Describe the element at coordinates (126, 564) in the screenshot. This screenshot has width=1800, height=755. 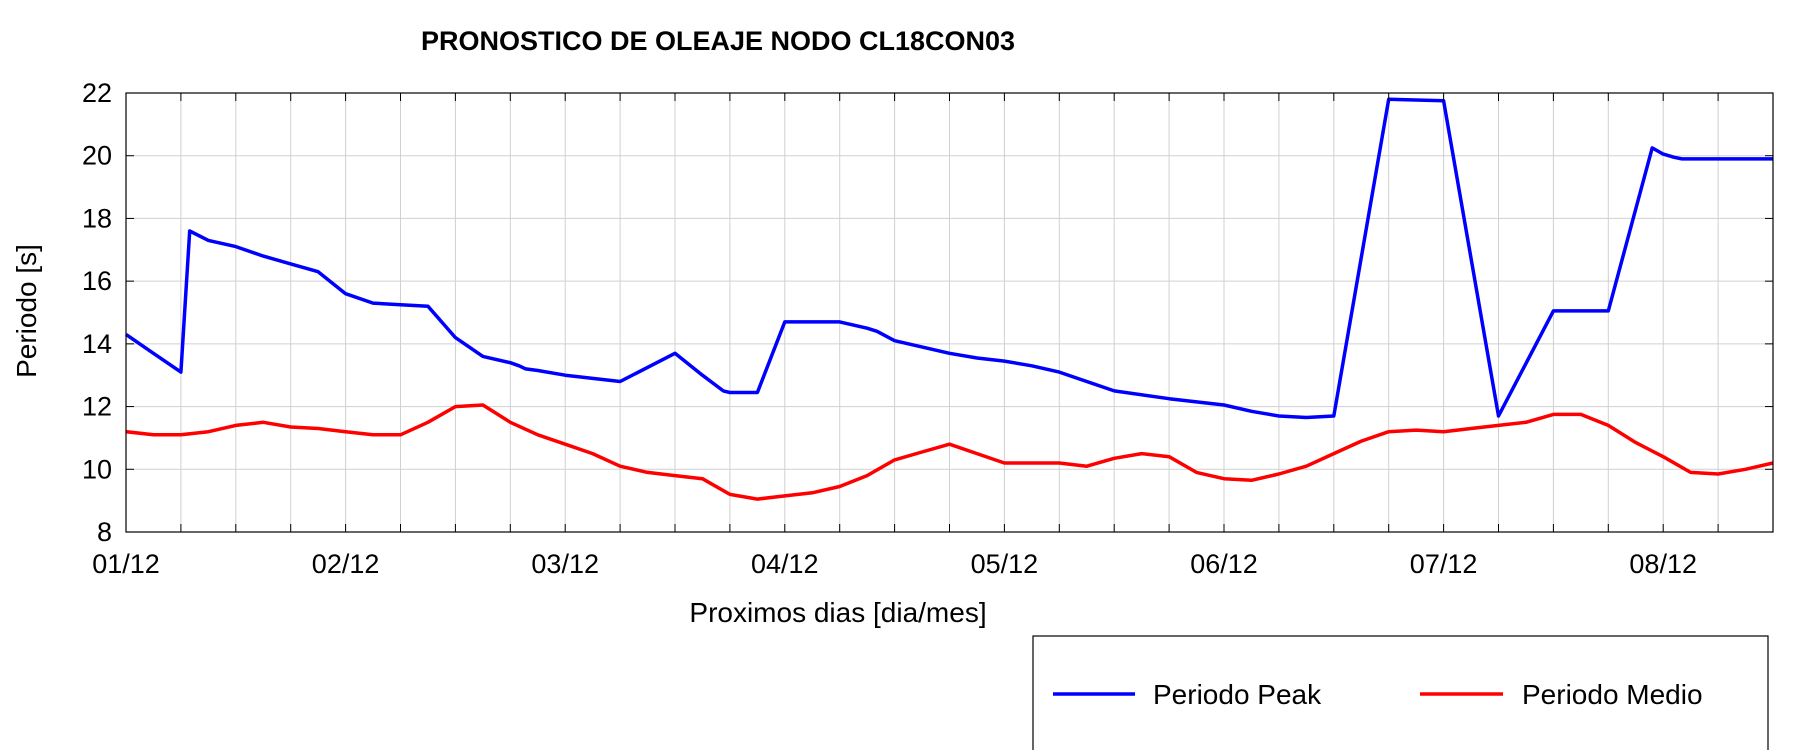
I see `x-tick-label: 01/12` at that location.